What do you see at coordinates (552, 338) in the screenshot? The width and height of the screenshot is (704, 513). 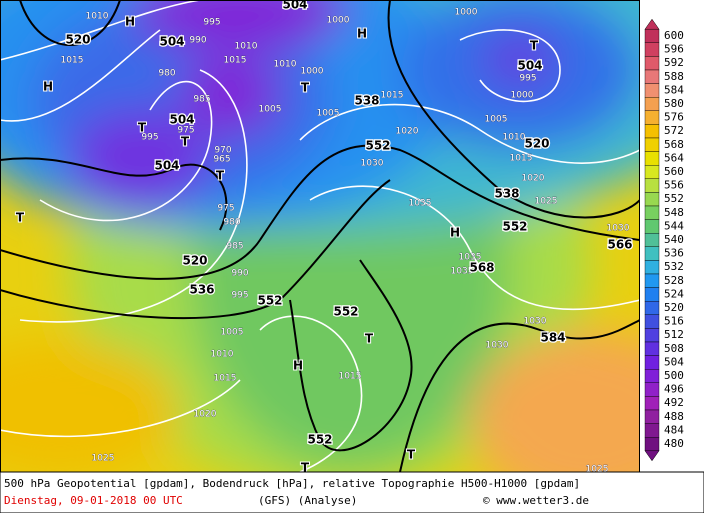 I see `map-label: 584` at bounding box center [552, 338].